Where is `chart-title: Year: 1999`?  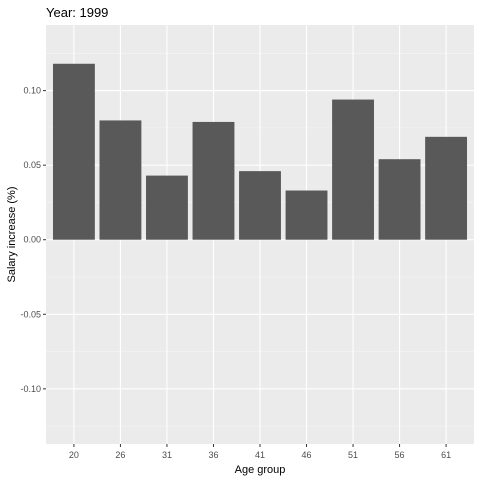
chart-title: Year: 1999 is located at coordinates (77, 12).